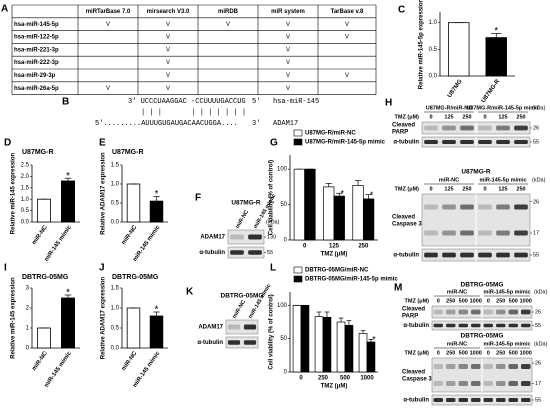  Describe the element at coordinates (283, 339) in the screenshot. I see `y-tick-label: 50` at that location.